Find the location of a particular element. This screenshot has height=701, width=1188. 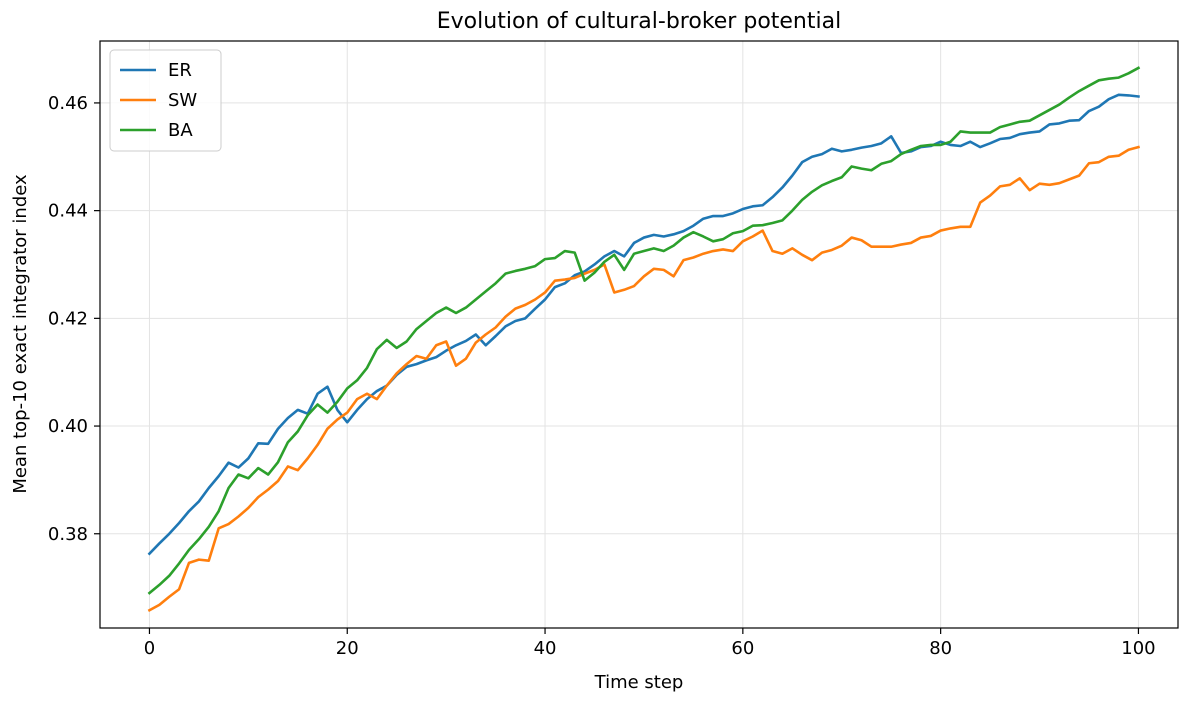

legend-box is located at coordinates (165, 100).